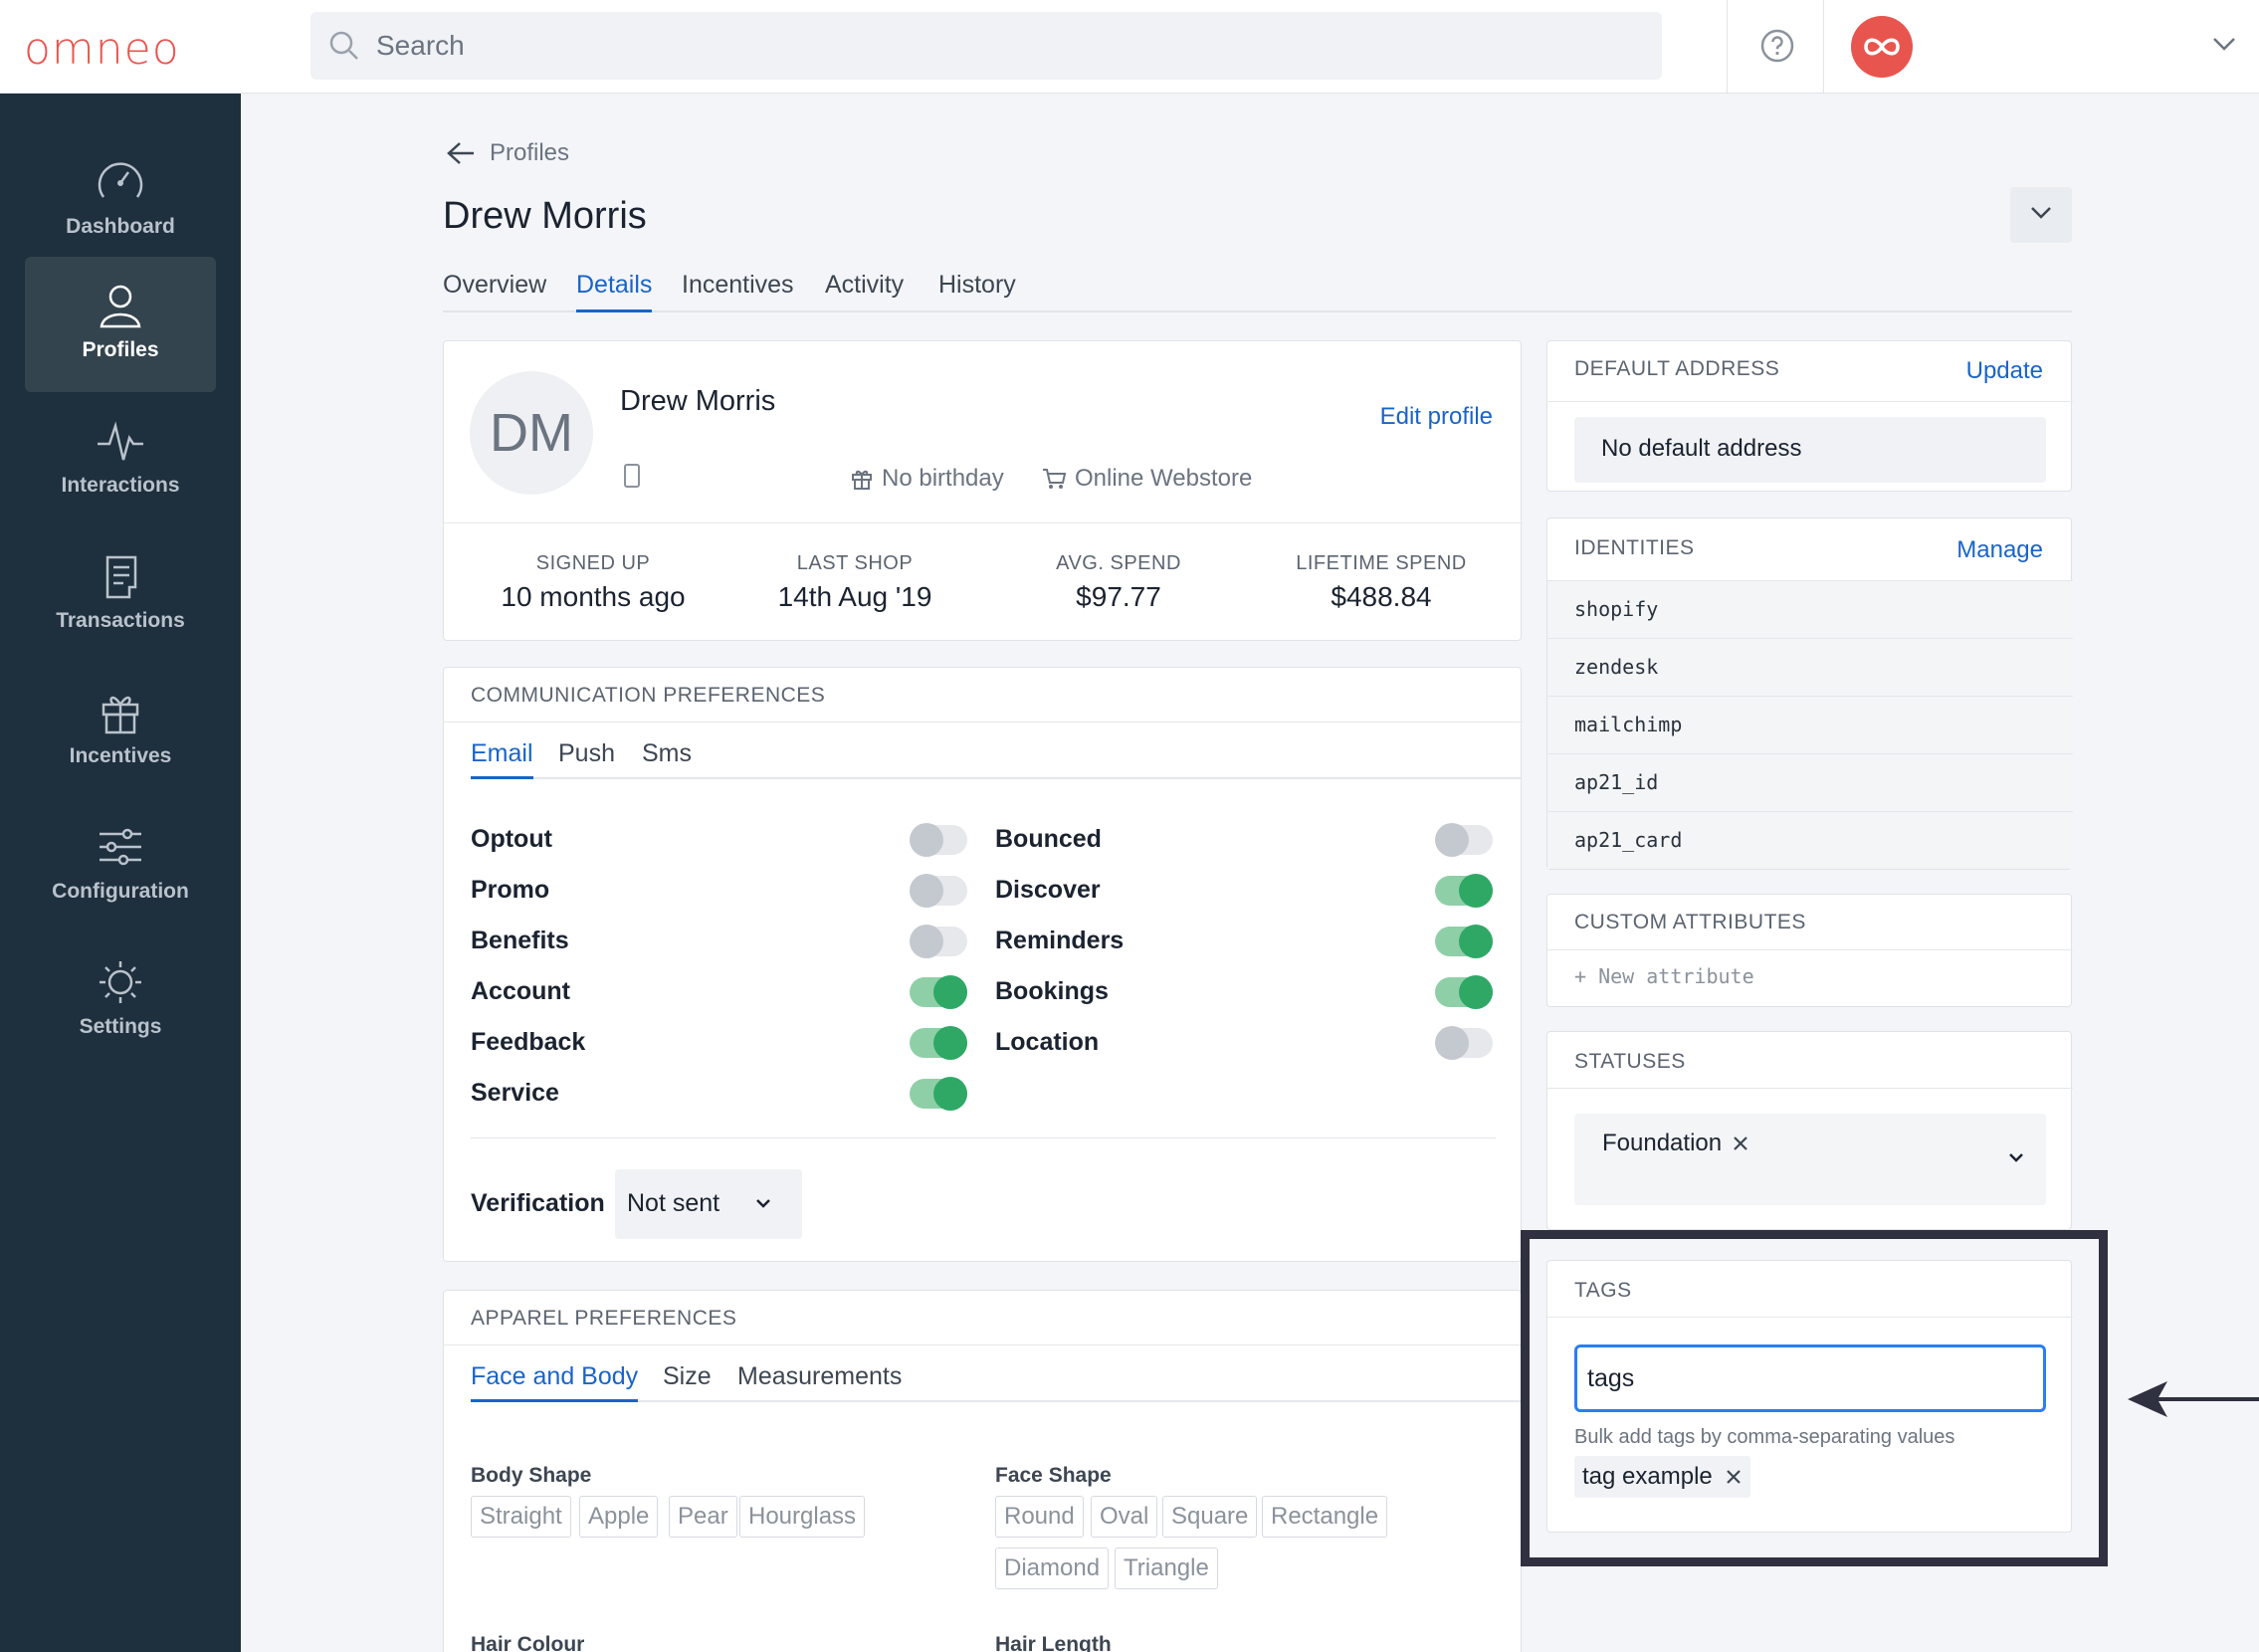 The width and height of the screenshot is (2259, 1652). I want to click on toggle-optout, so click(938, 840).